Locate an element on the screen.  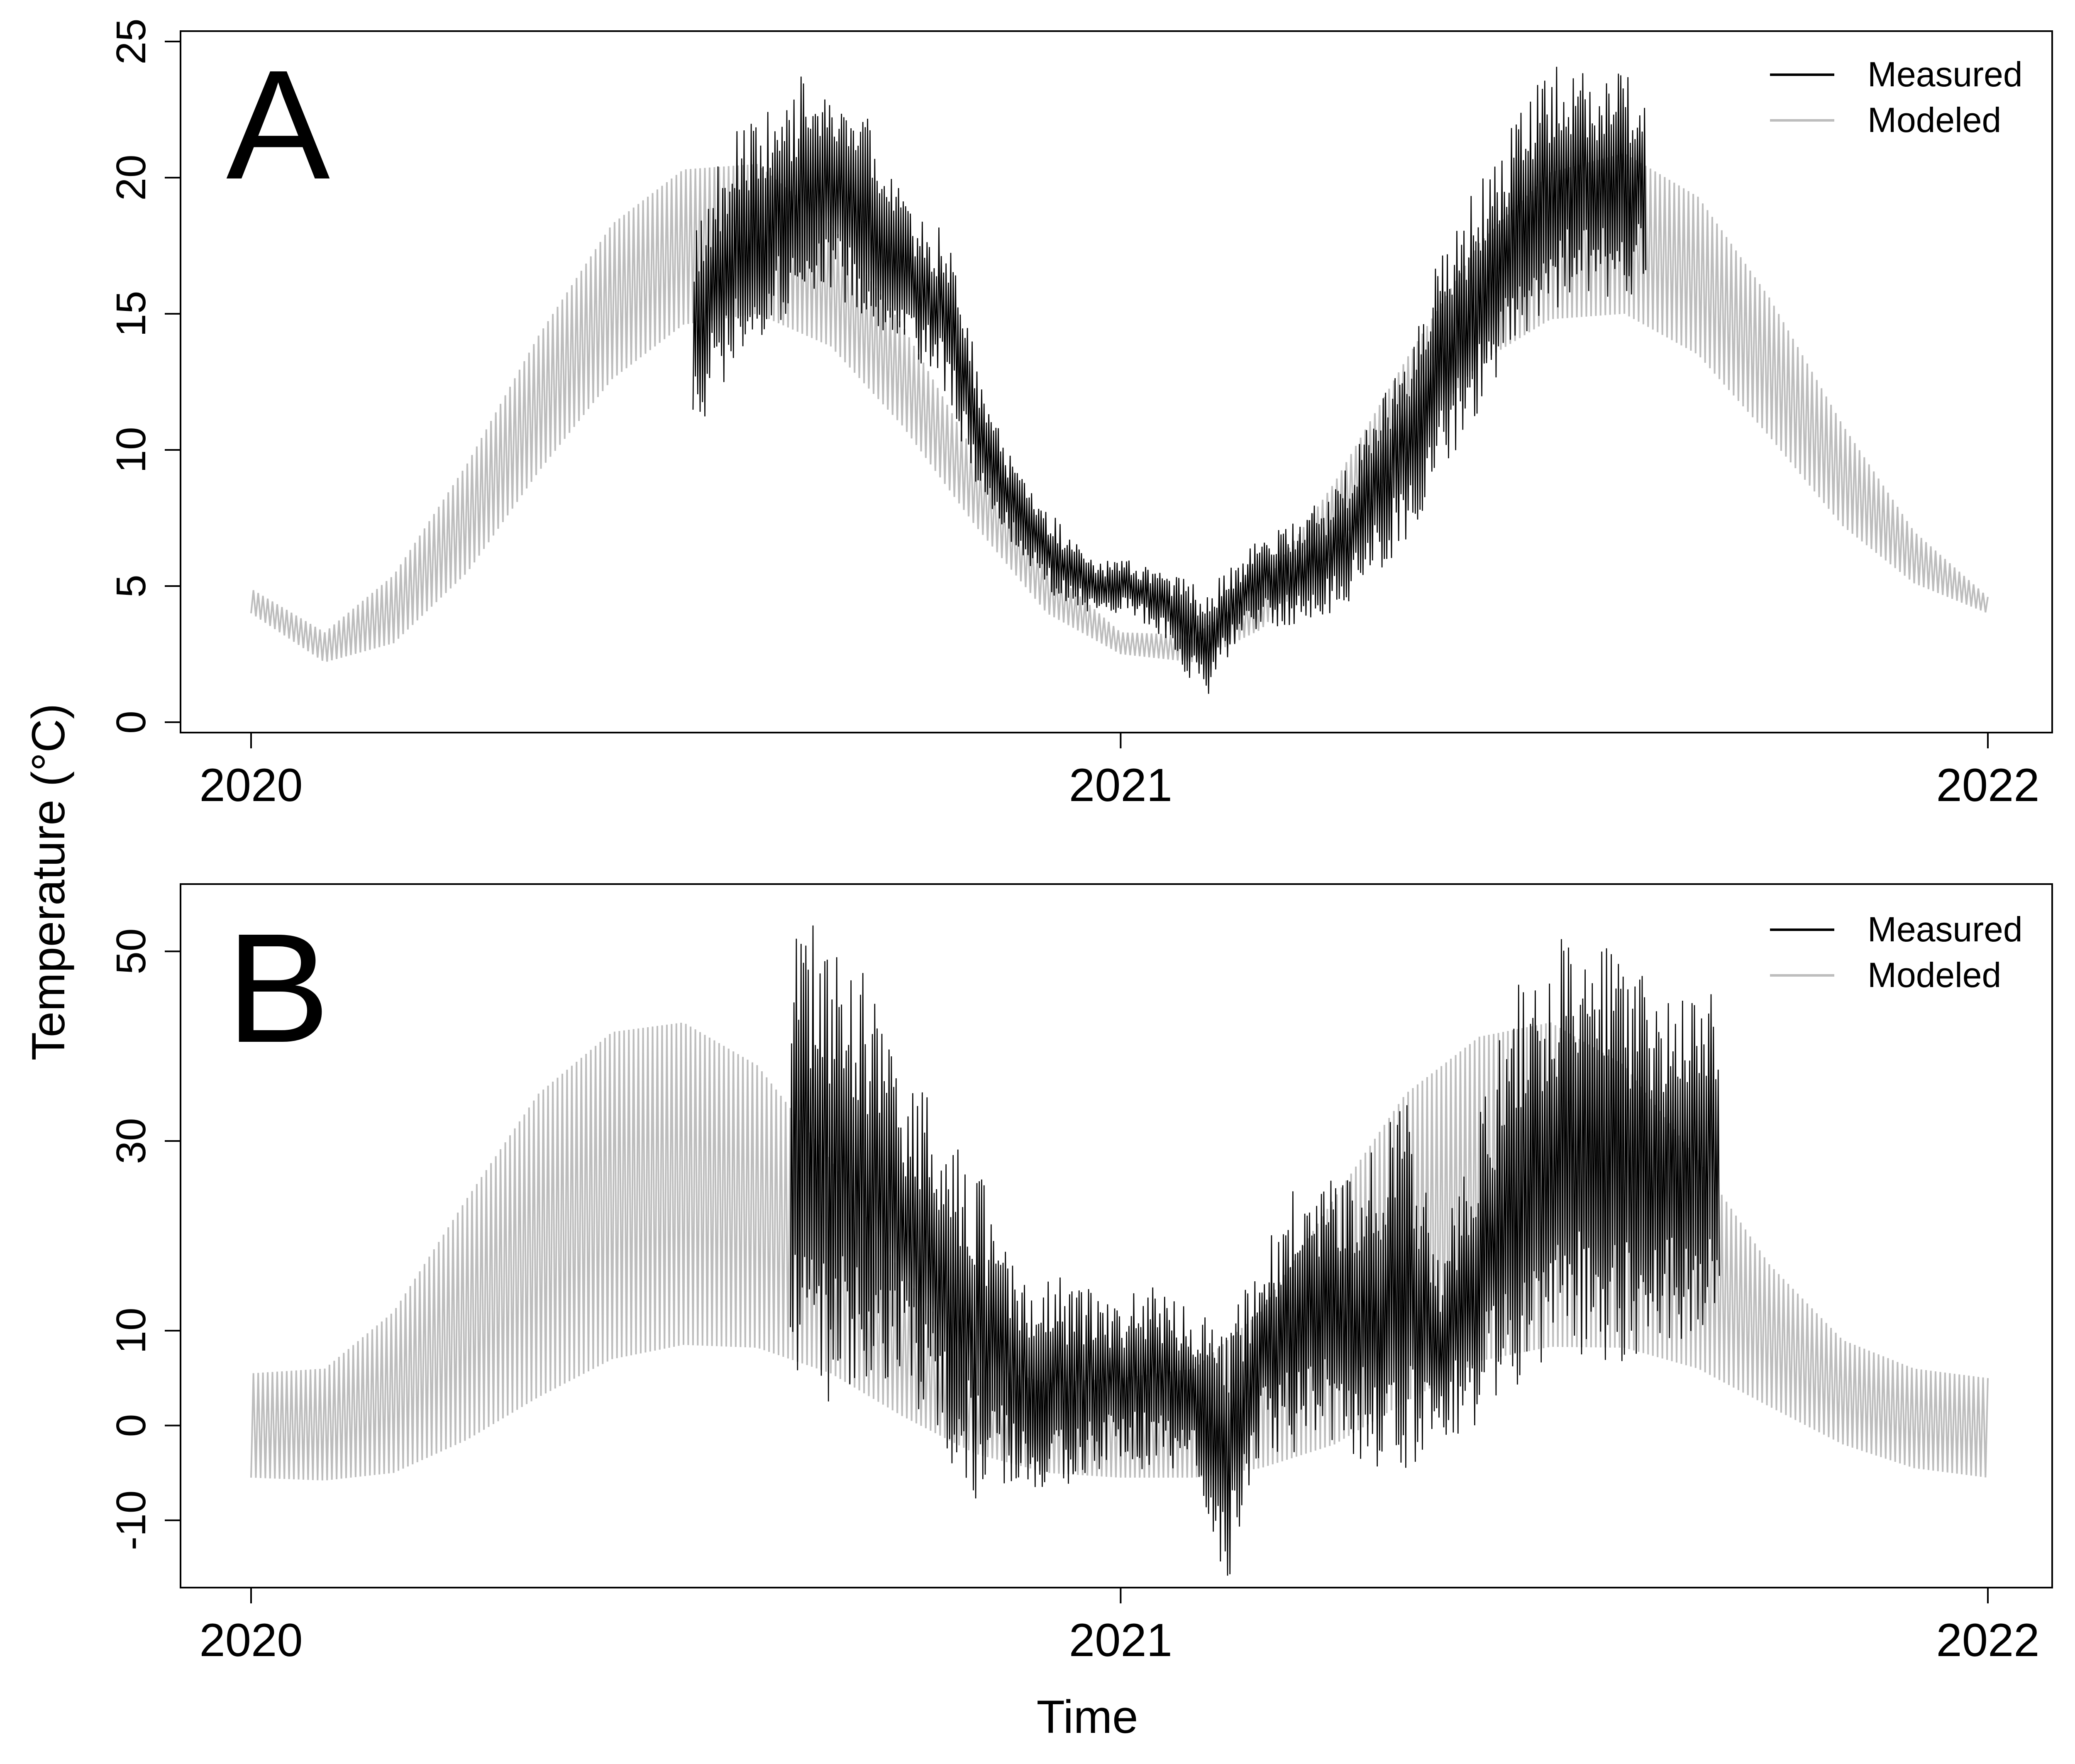
y-axis-title: Temperature (°C) is located at coordinates (48, 882).